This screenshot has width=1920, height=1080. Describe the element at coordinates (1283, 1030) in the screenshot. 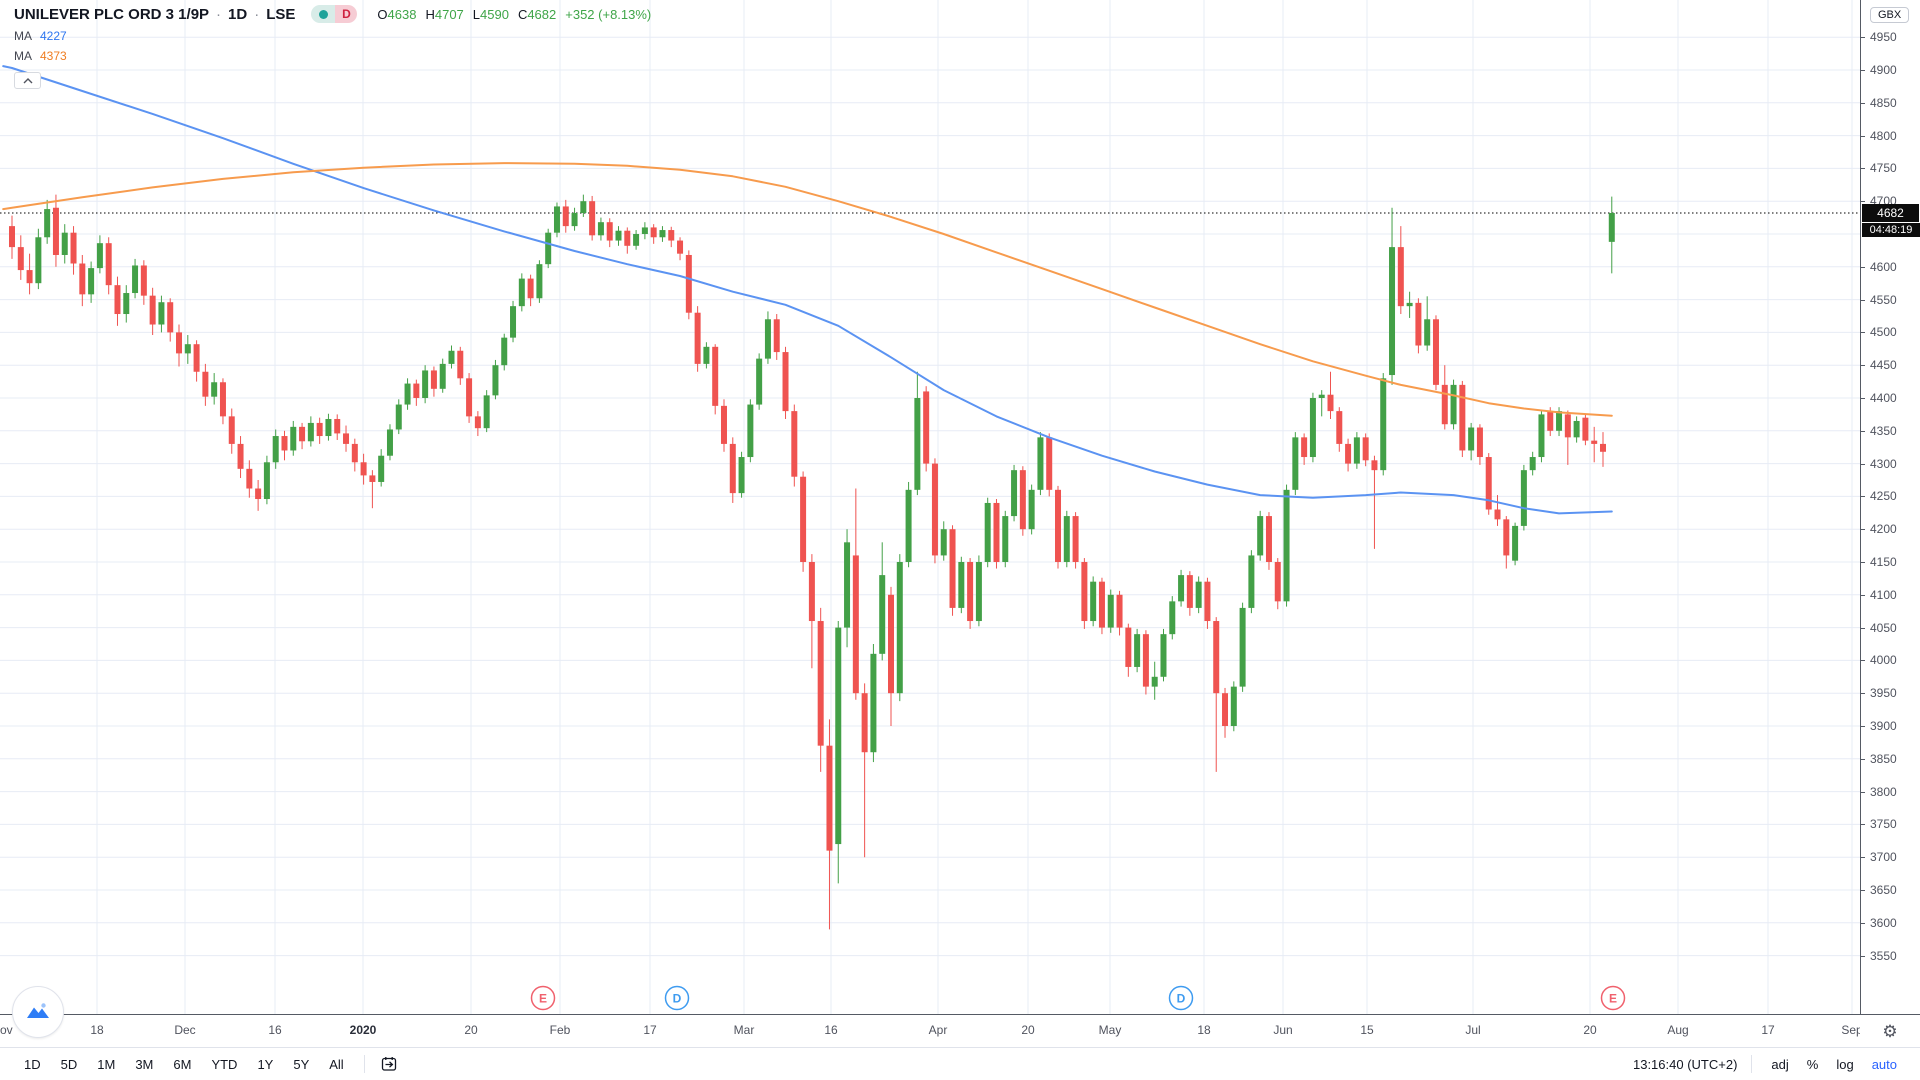

I see `time-tick-label: Jun` at that location.